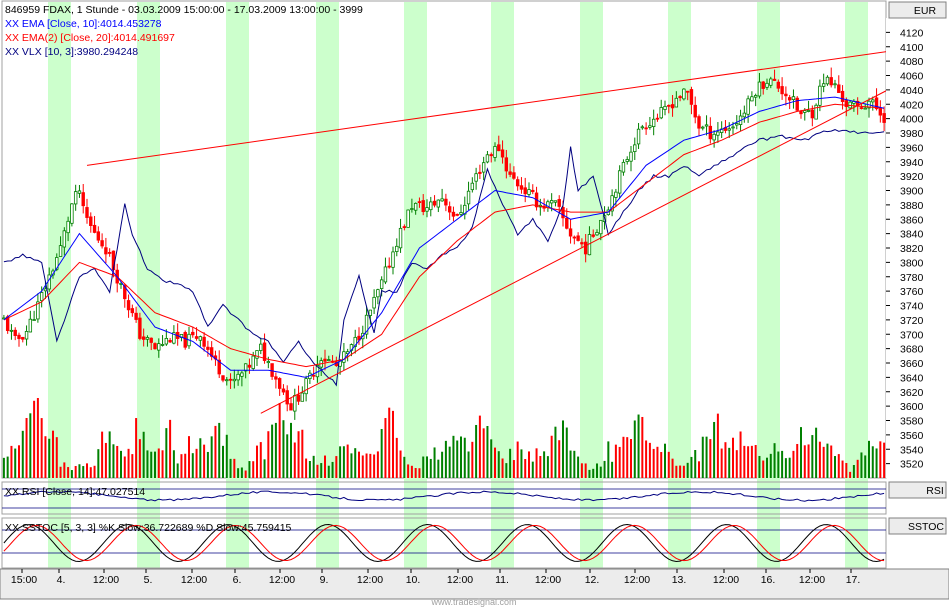  What do you see at coordinates (912, 393) in the screenshot?
I see `price-tick-label: 3620` at bounding box center [912, 393].